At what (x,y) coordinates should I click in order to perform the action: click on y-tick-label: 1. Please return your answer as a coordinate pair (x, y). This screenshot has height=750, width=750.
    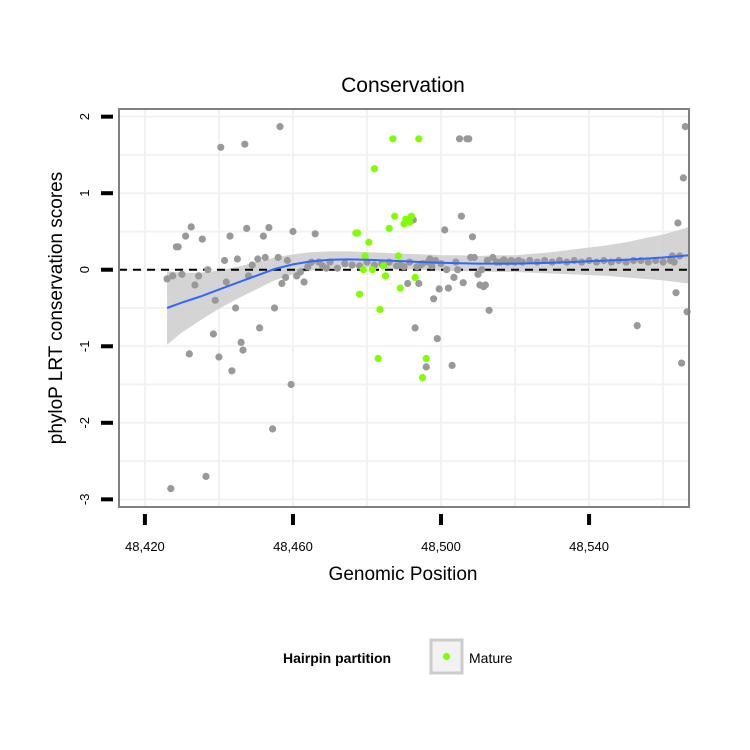
    Looking at the image, I should click on (84, 193).